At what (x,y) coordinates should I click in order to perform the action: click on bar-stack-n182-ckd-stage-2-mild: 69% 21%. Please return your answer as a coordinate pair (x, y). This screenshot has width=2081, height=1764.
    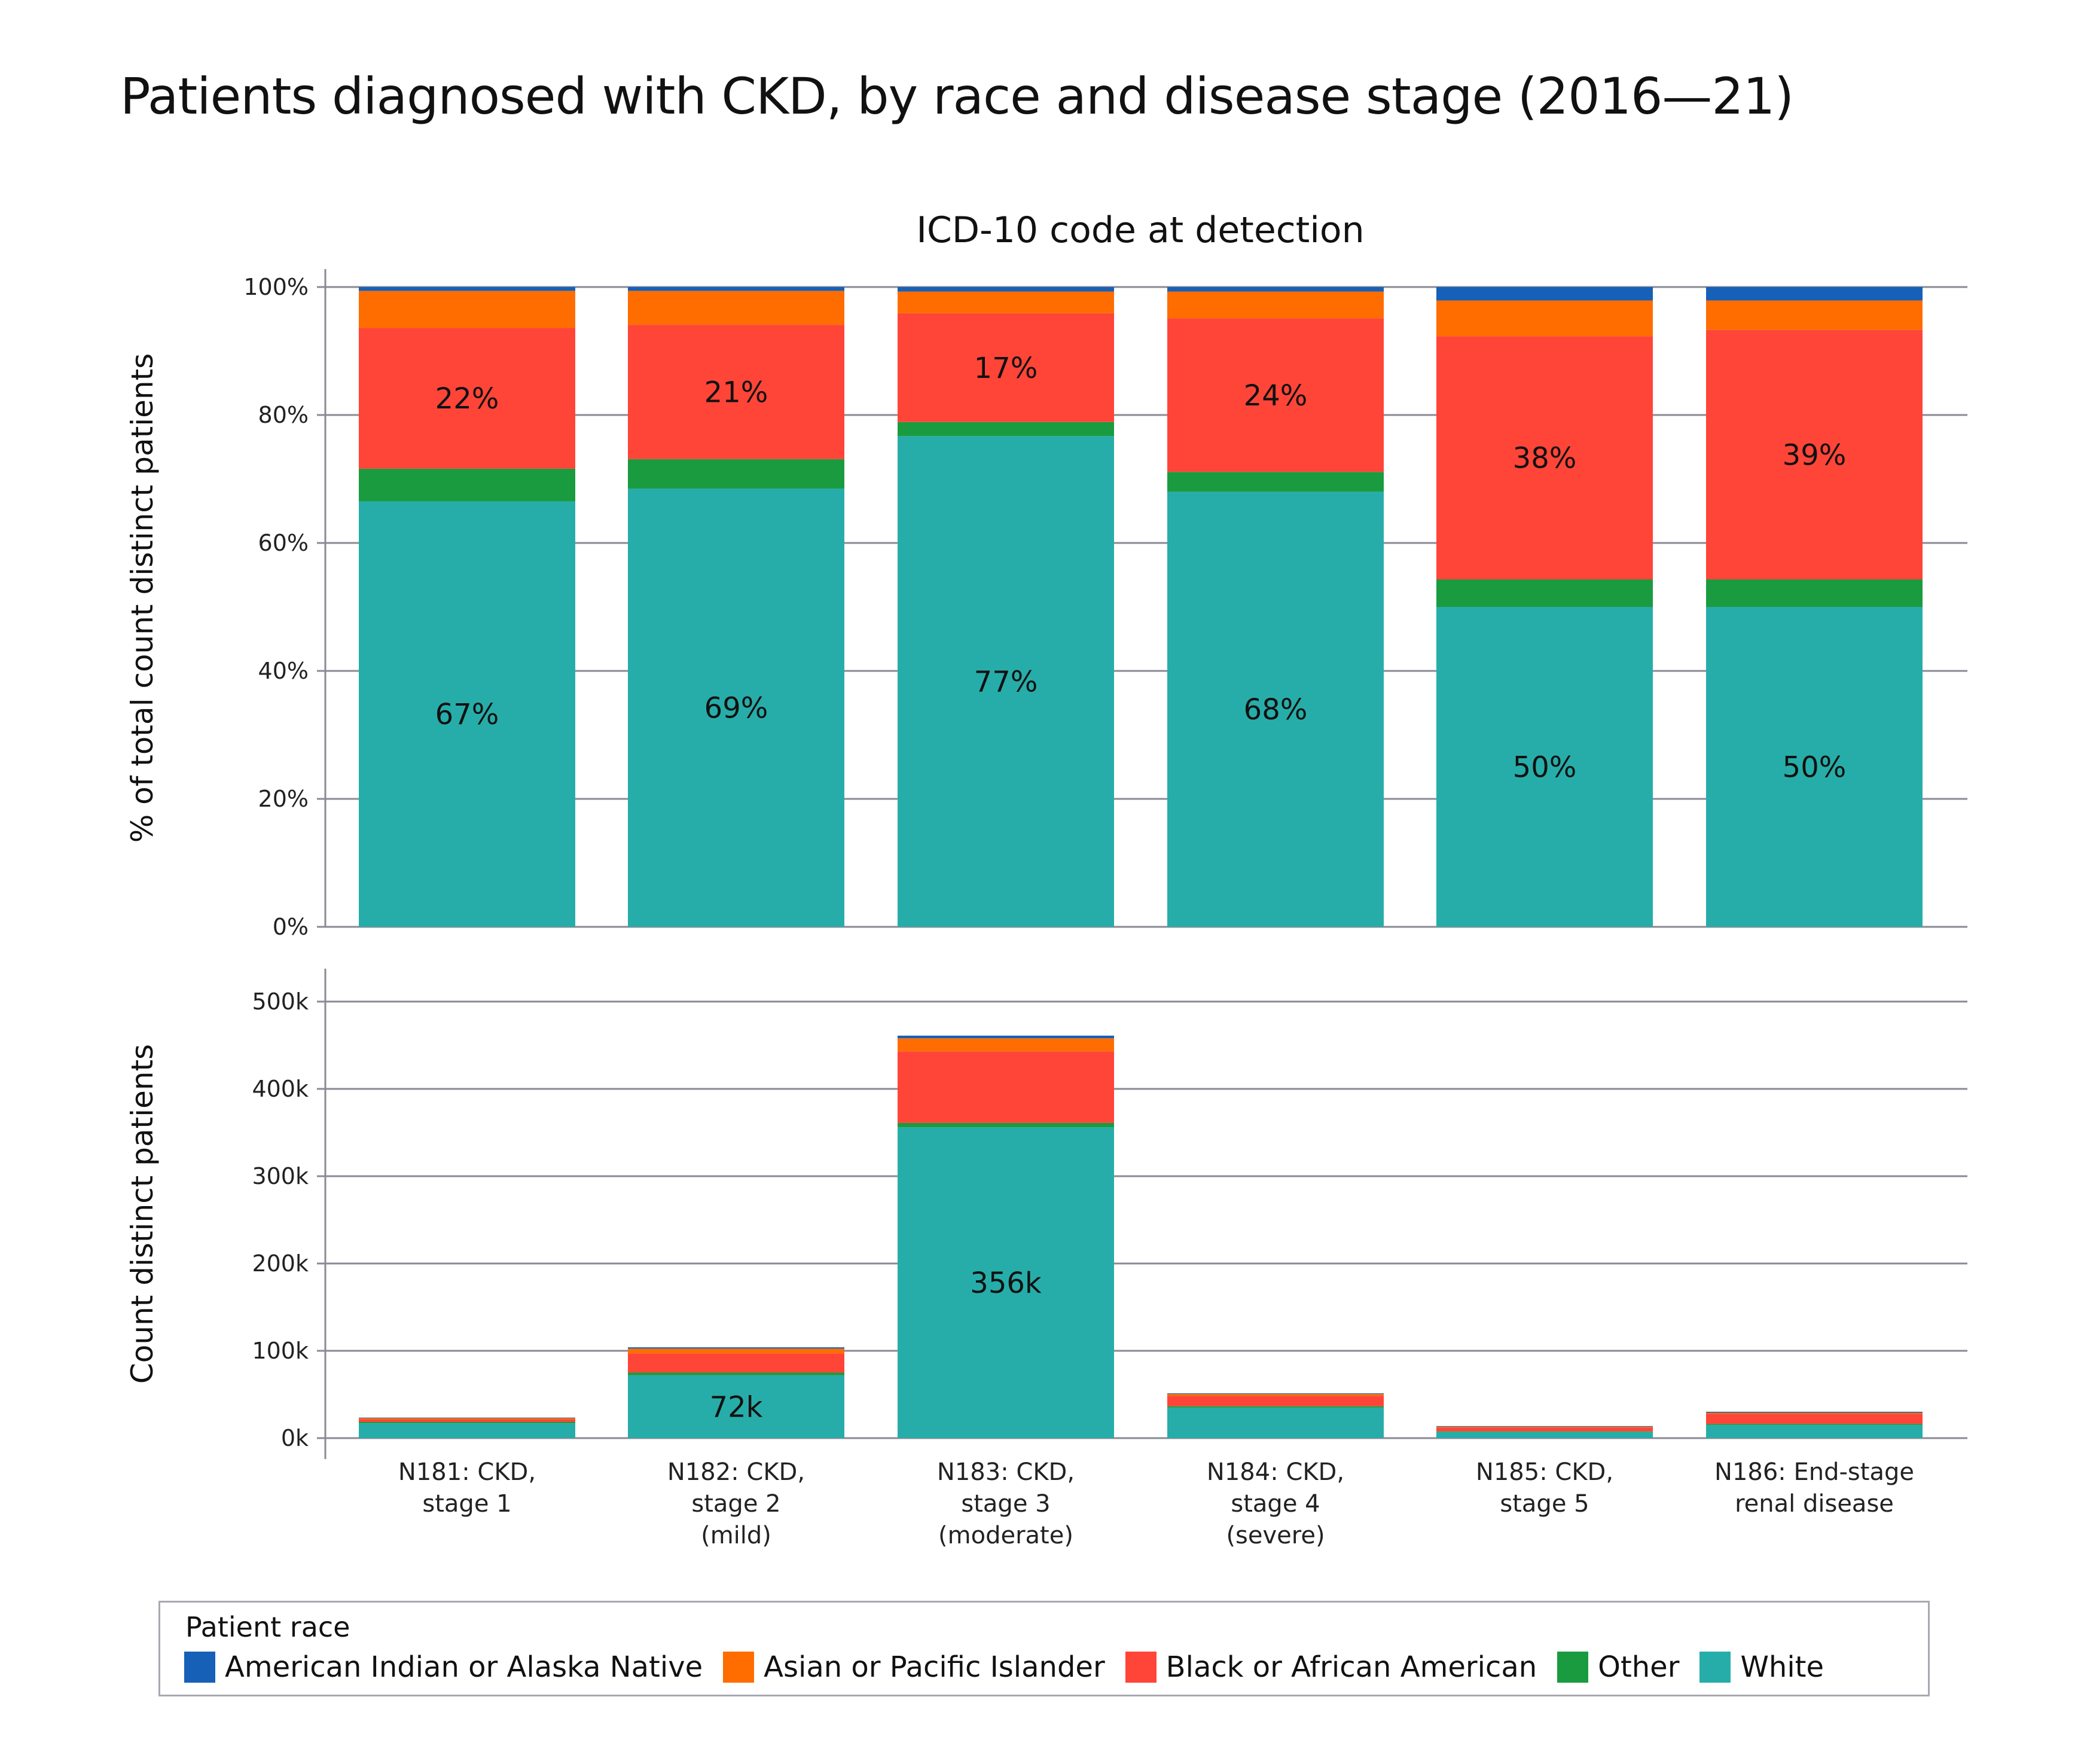
    Looking at the image, I should click on (736, 607).